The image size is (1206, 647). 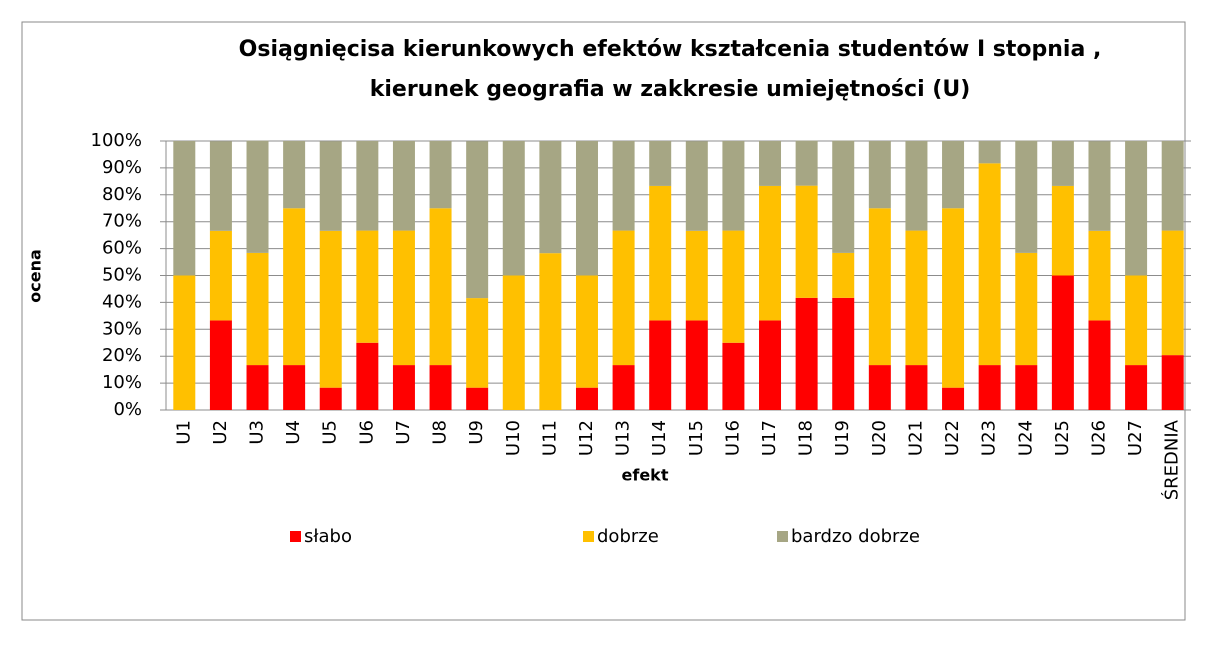 What do you see at coordinates (366, 432) in the screenshot?
I see `x-tick-label: U6` at bounding box center [366, 432].